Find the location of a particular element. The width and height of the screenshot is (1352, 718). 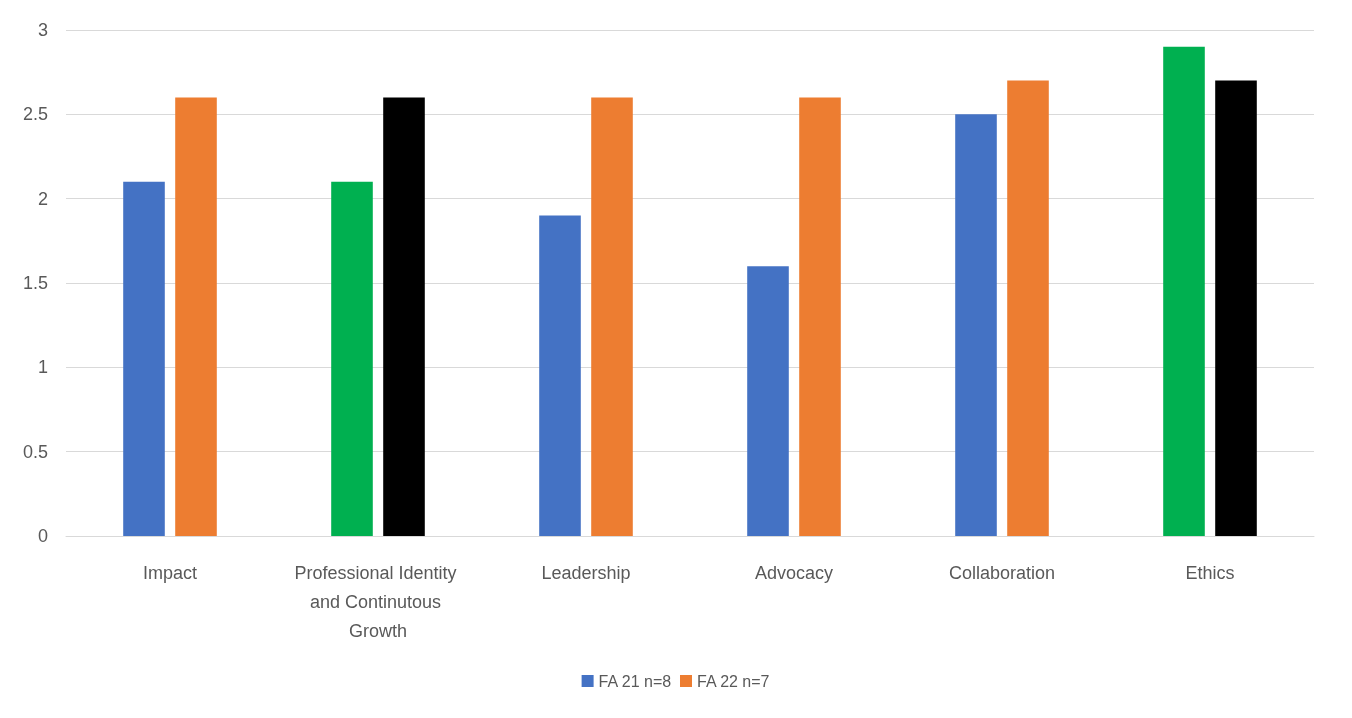

y-tick-label: 2 is located at coordinates (42, 198).